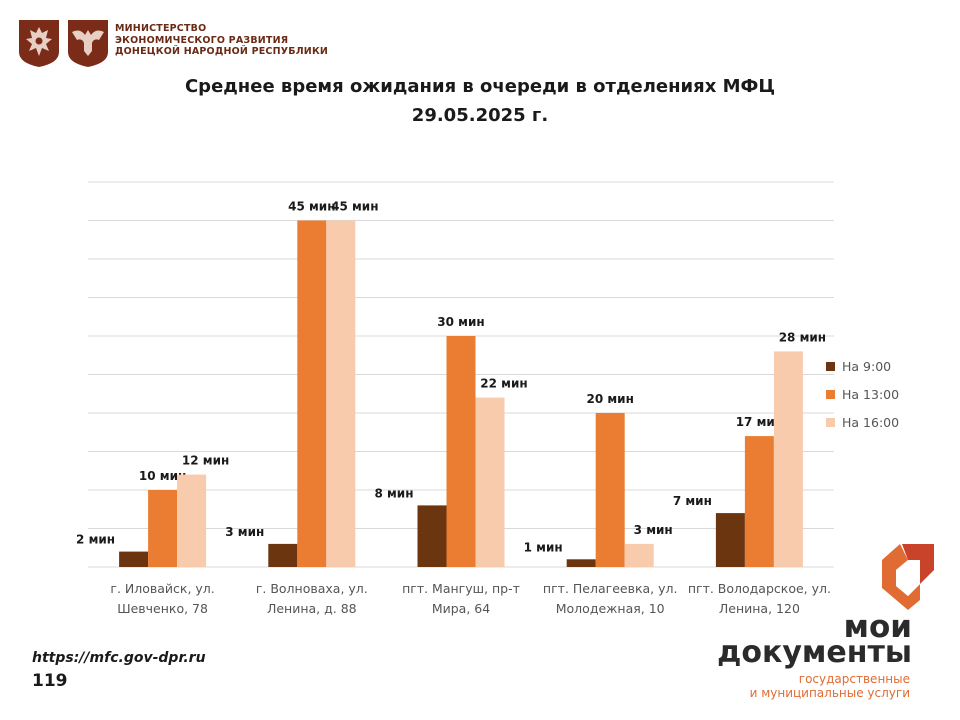  I want to click on category-label: Молодежная, 10, so click(610, 608).